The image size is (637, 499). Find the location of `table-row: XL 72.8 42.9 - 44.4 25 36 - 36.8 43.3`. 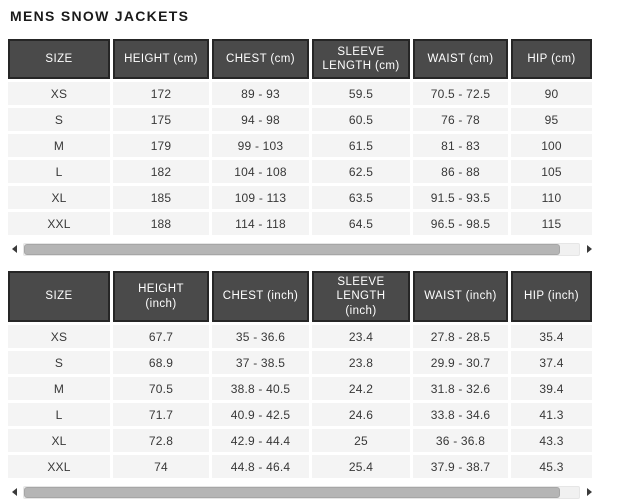

table-row: XL 72.8 42.9 - 44.4 25 36 - 36.8 43.3 is located at coordinates (300, 441).